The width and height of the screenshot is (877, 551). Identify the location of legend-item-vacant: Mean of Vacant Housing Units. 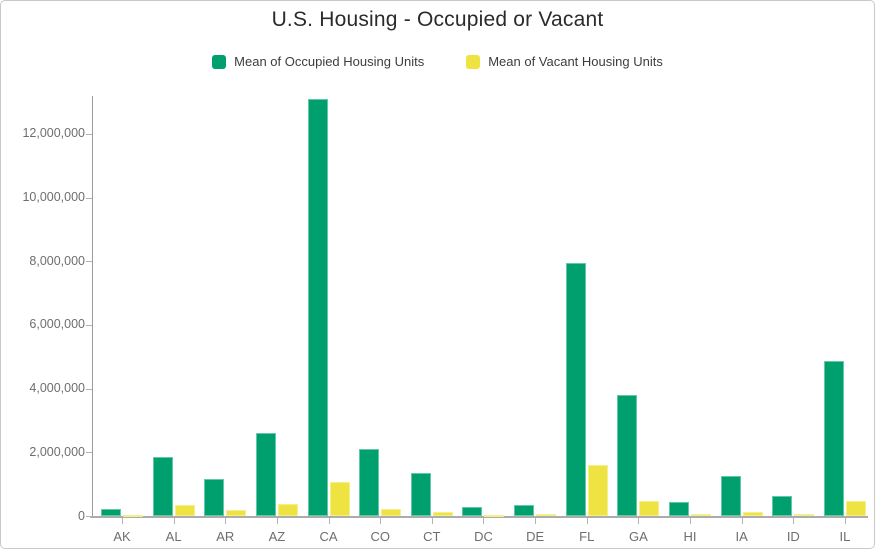
(564, 61).